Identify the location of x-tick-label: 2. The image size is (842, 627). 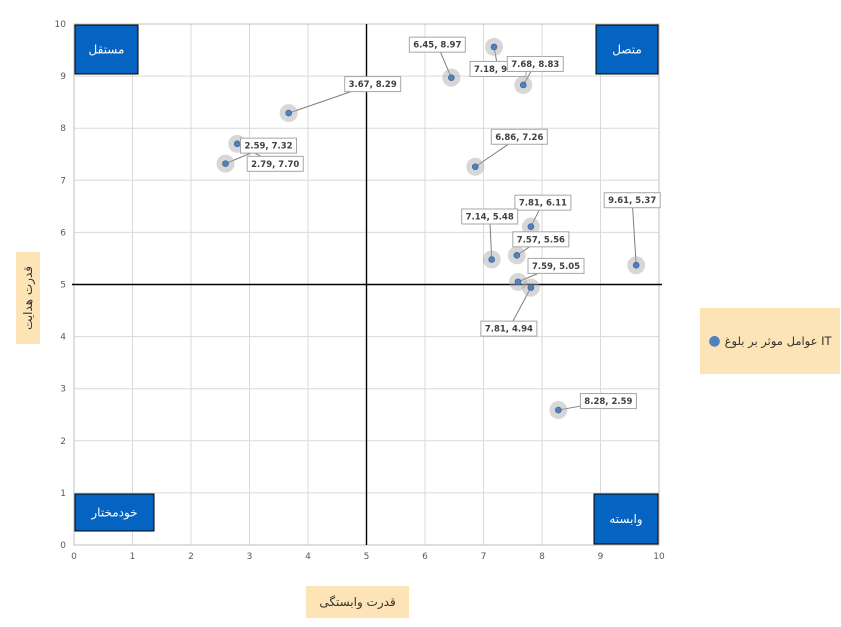
(191, 557).